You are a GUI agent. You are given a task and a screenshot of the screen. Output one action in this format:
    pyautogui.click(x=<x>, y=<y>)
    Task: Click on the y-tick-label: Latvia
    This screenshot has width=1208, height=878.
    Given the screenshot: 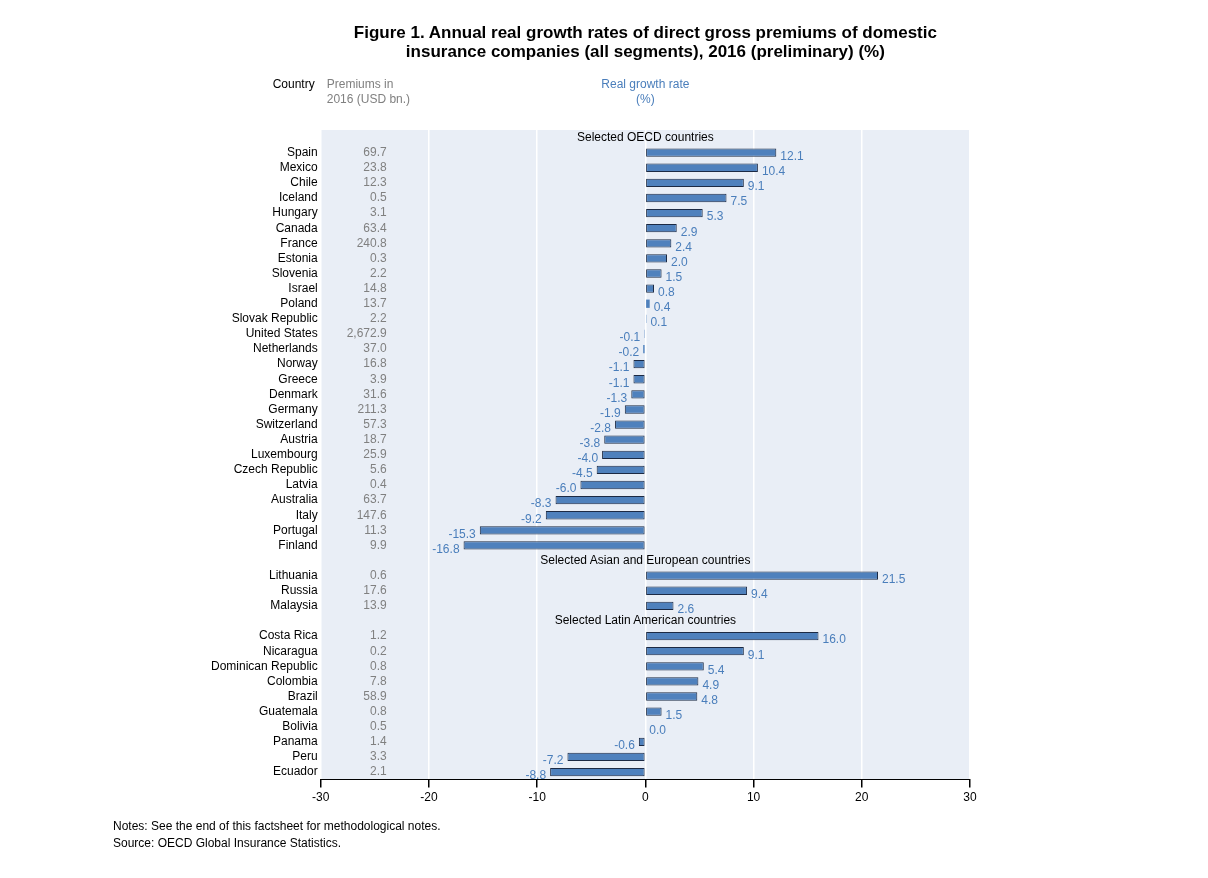 What is the action you would take?
    pyautogui.click(x=302, y=484)
    